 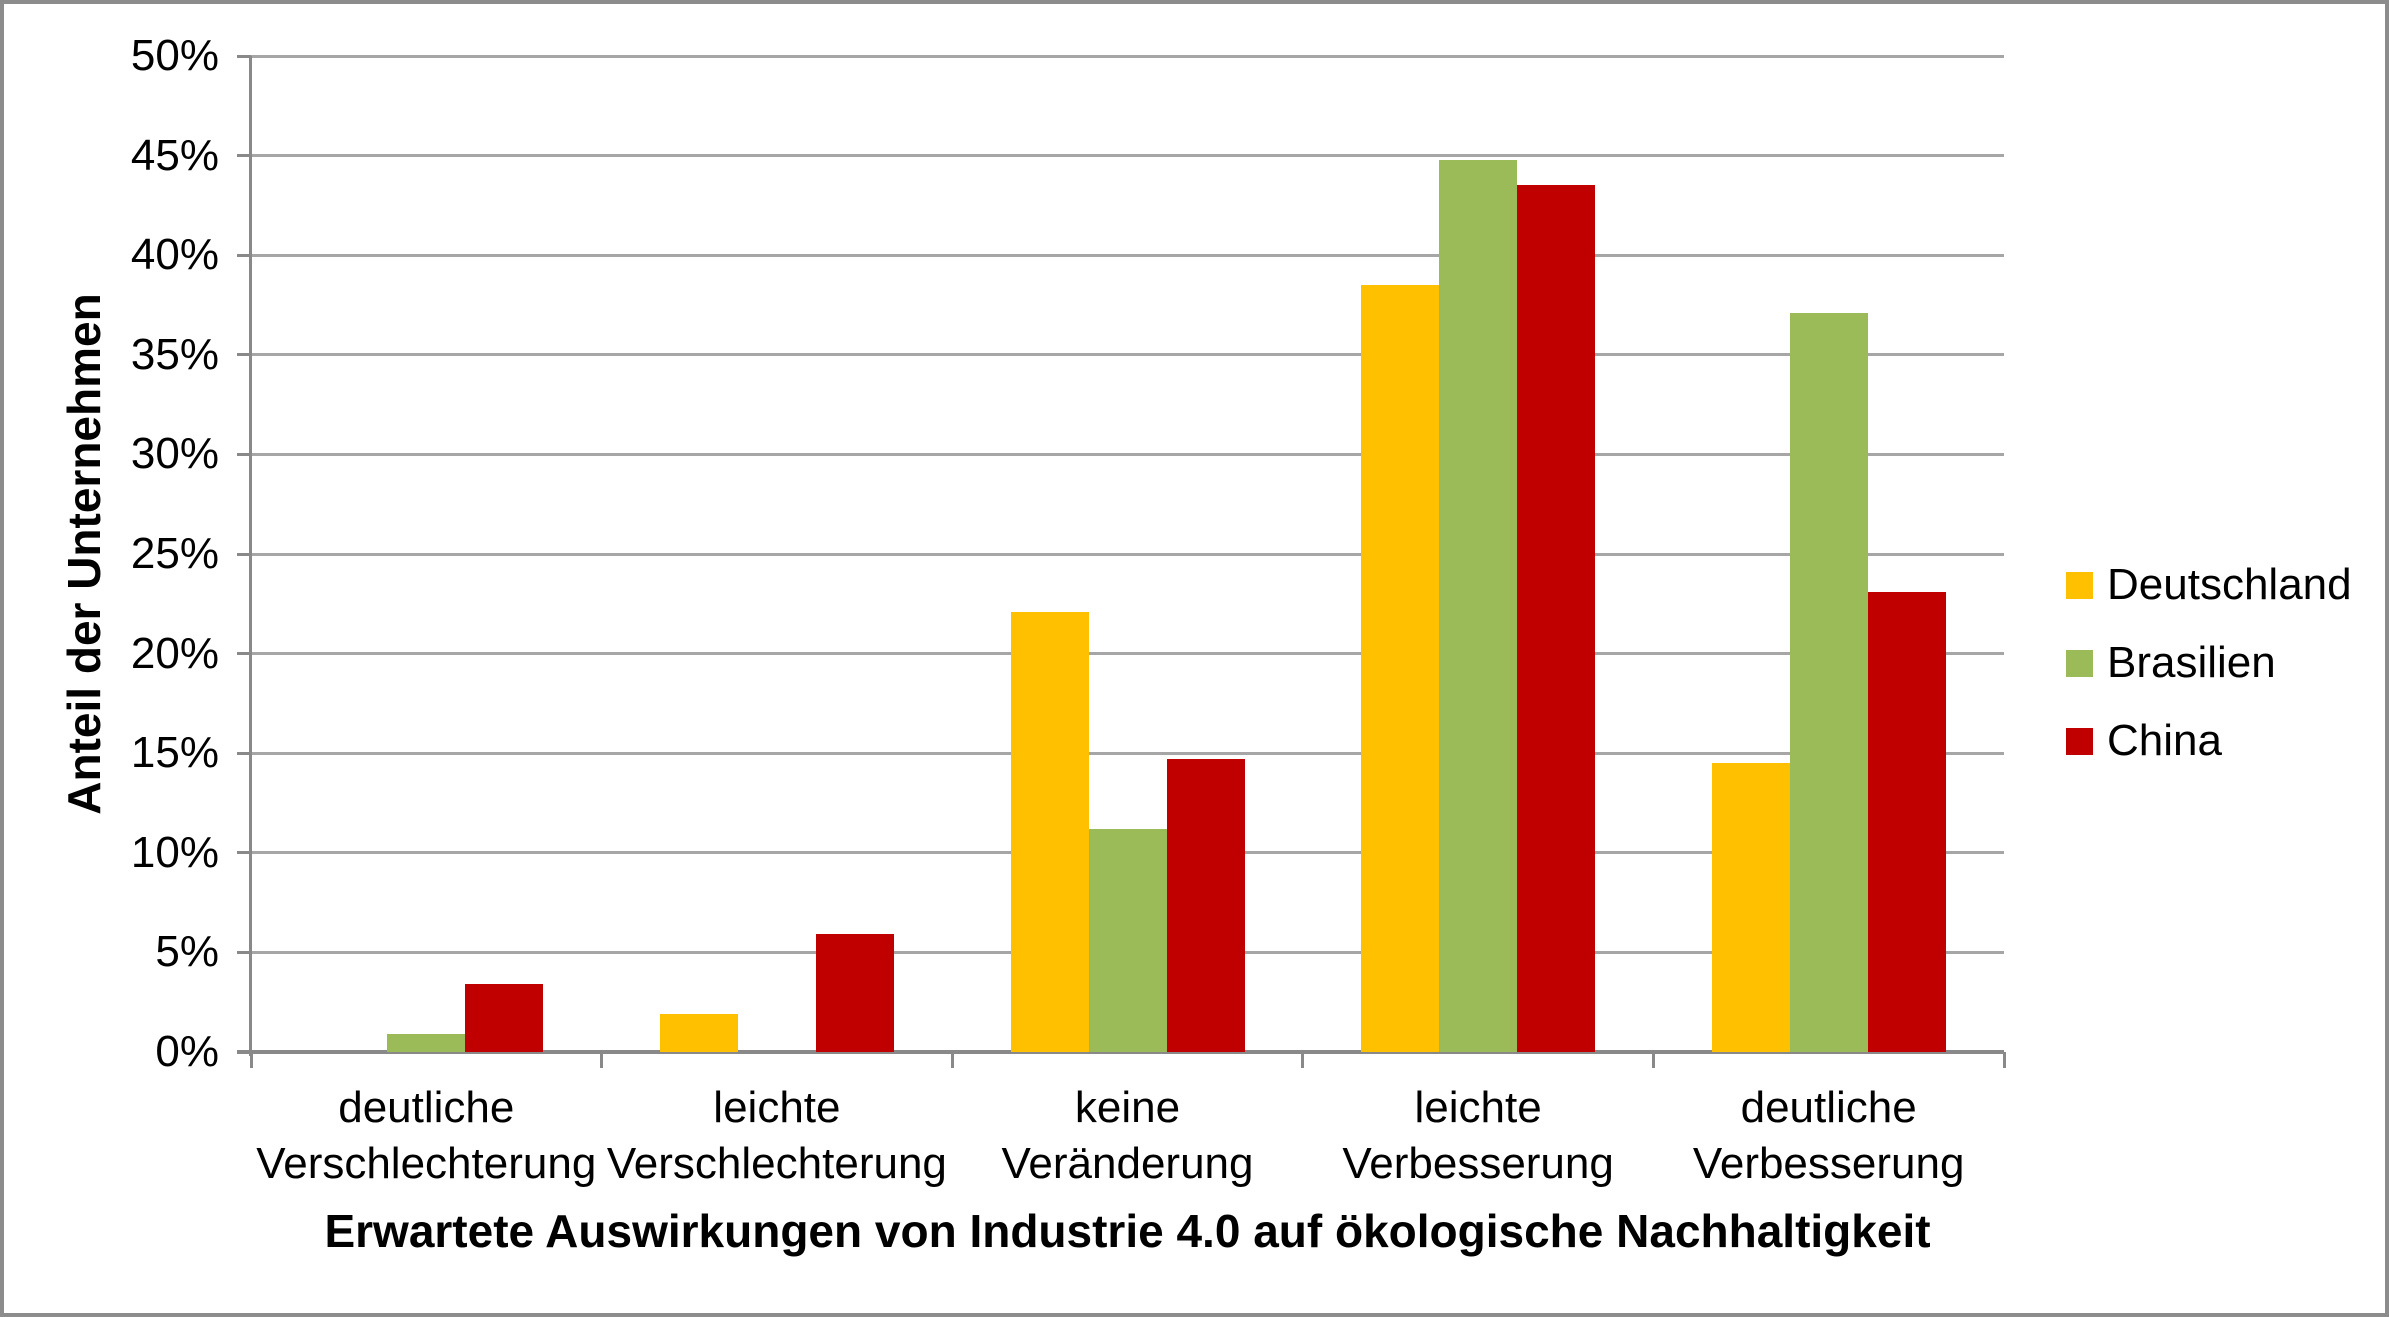 What do you see at coordinates (174, 753) in the screenshot?
I see `y-tick-label: 15%` at bounding box center [174, 753].